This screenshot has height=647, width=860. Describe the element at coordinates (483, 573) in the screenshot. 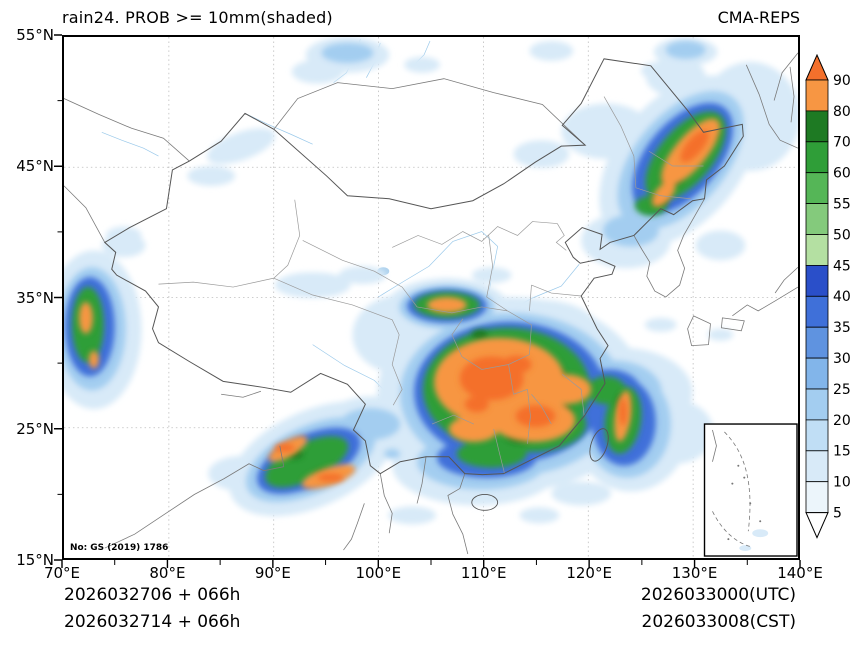

I see `x-tick-label-110e: 110°E` at that location.